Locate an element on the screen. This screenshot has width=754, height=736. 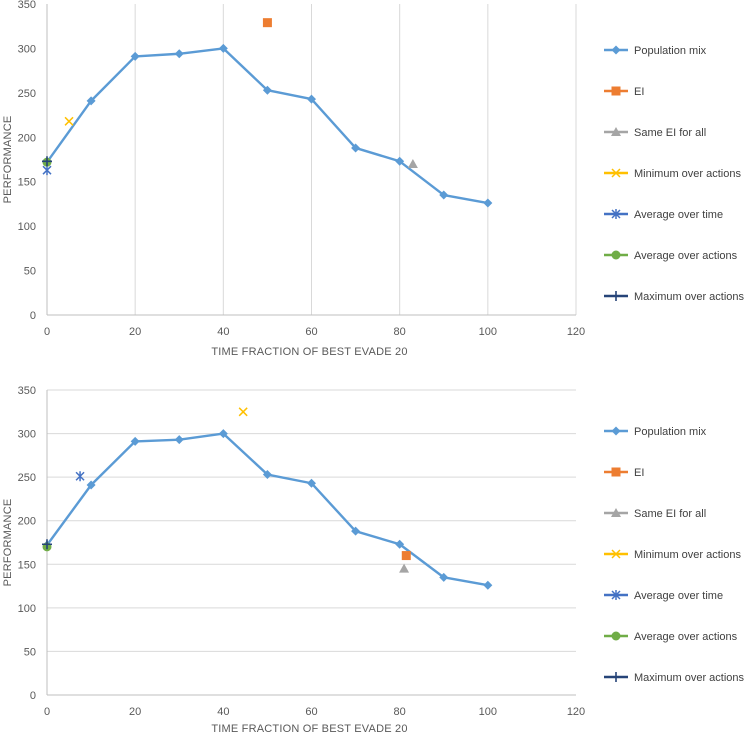
legend-marker-minimum-over-actions is located at coordinates (616, 173).